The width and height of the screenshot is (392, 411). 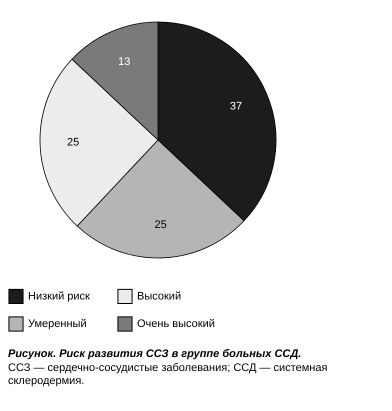 What do you see at coordinates (168, 374) in the screenshot?
I see `text: ССЗ — сердечно-сосудистые заболевания; ССД — системная склеродермия.` at bounding box center [168, 374].